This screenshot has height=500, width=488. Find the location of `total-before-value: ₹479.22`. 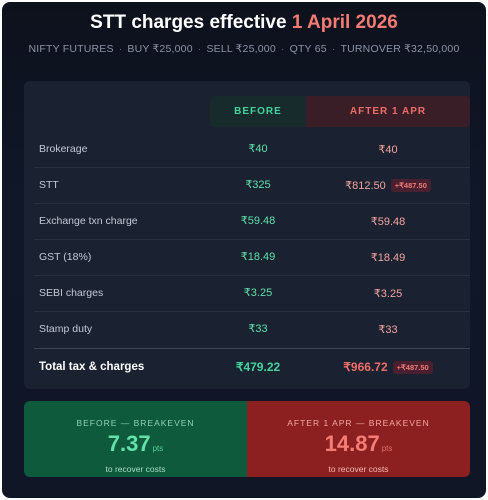

total-before-value: ₹479.22 is located at coordinates (258, 367).